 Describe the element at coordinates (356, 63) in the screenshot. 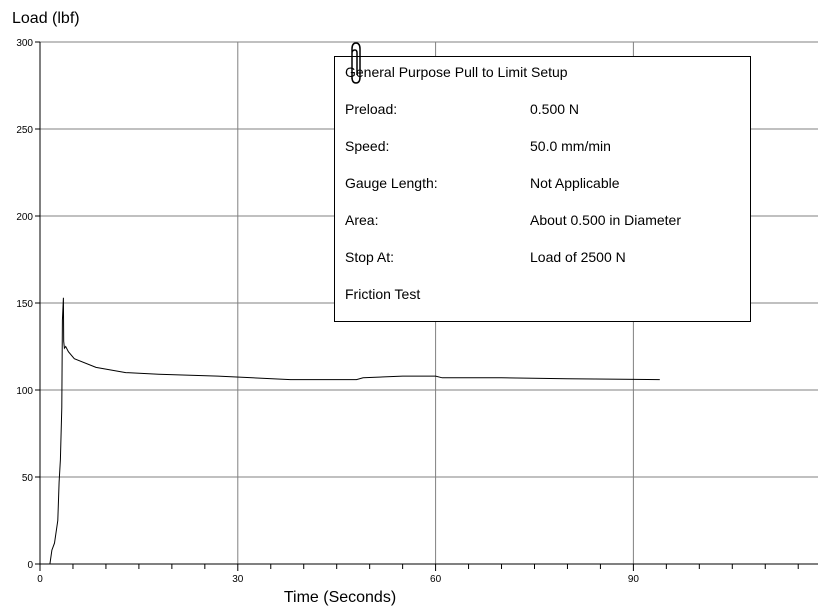

I see `paperclip-icon` at that location.